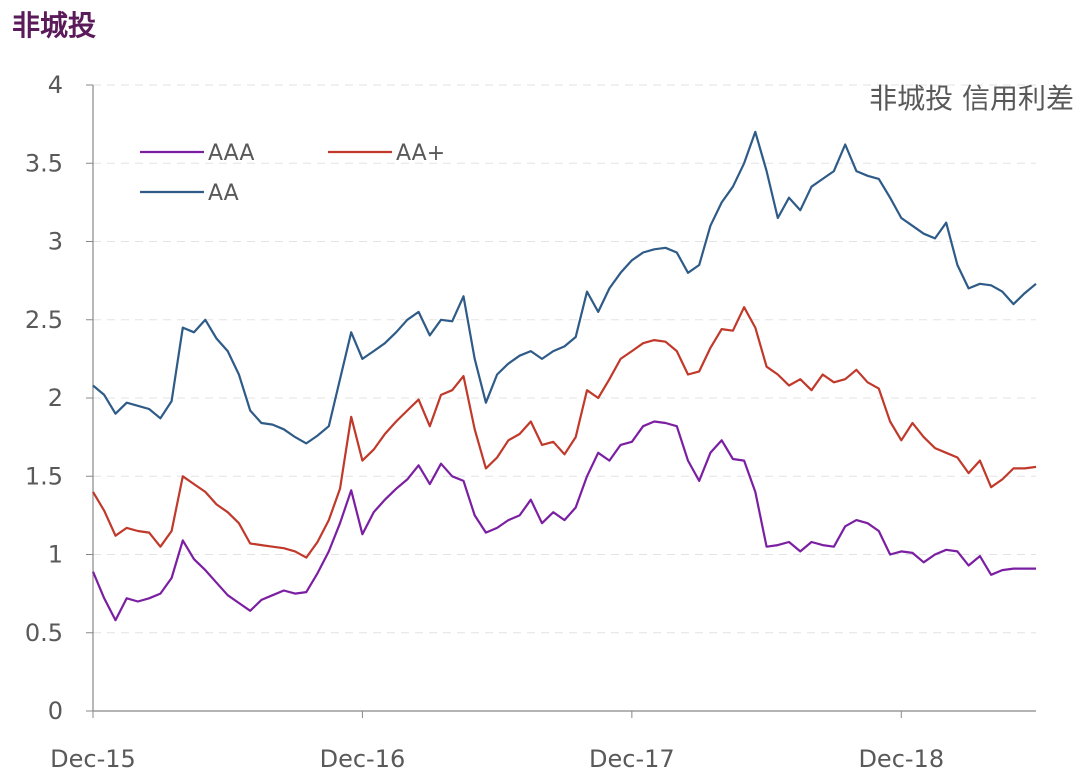  I want to click on y-tick-label: 0, so click(55, 711).